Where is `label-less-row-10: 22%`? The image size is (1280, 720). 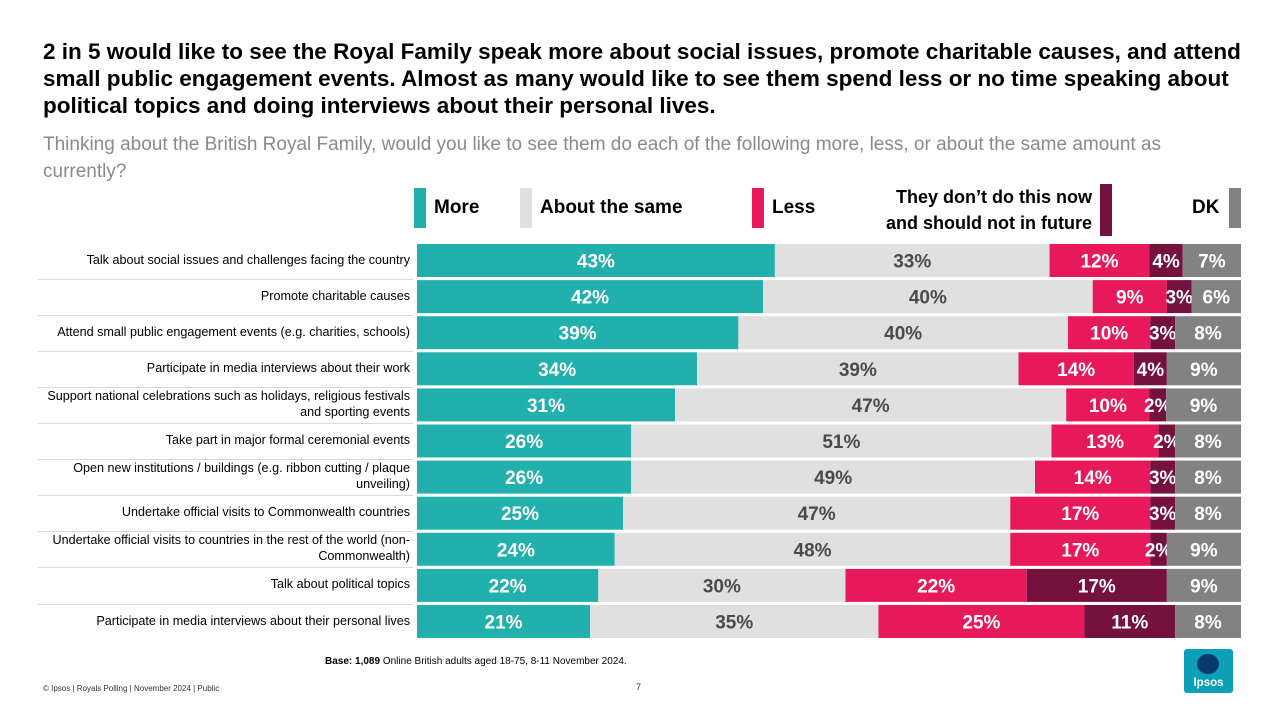
label-less-row-10: 22% is located at coordinates (936, 586).